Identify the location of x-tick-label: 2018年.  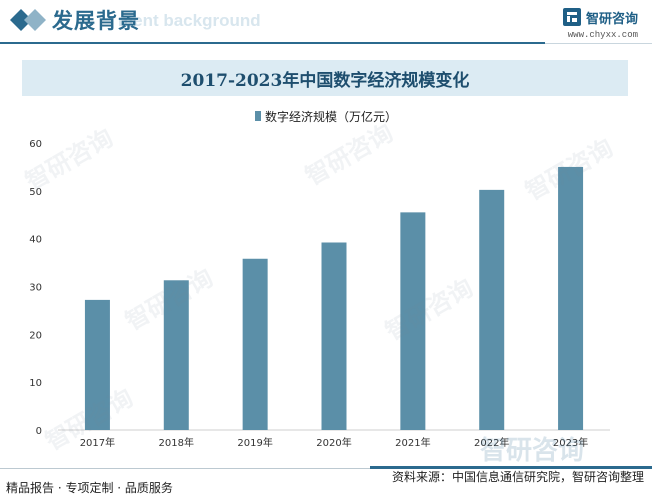
(176, 442).